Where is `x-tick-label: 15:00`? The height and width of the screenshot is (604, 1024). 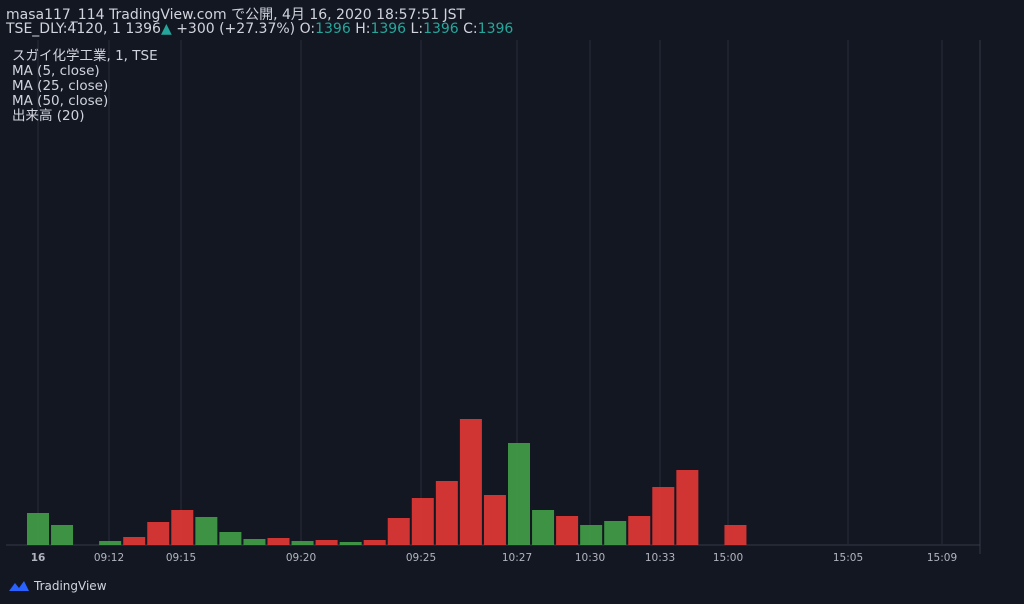
x-tick-label: 15:00 is located at coordinates (728, 558).